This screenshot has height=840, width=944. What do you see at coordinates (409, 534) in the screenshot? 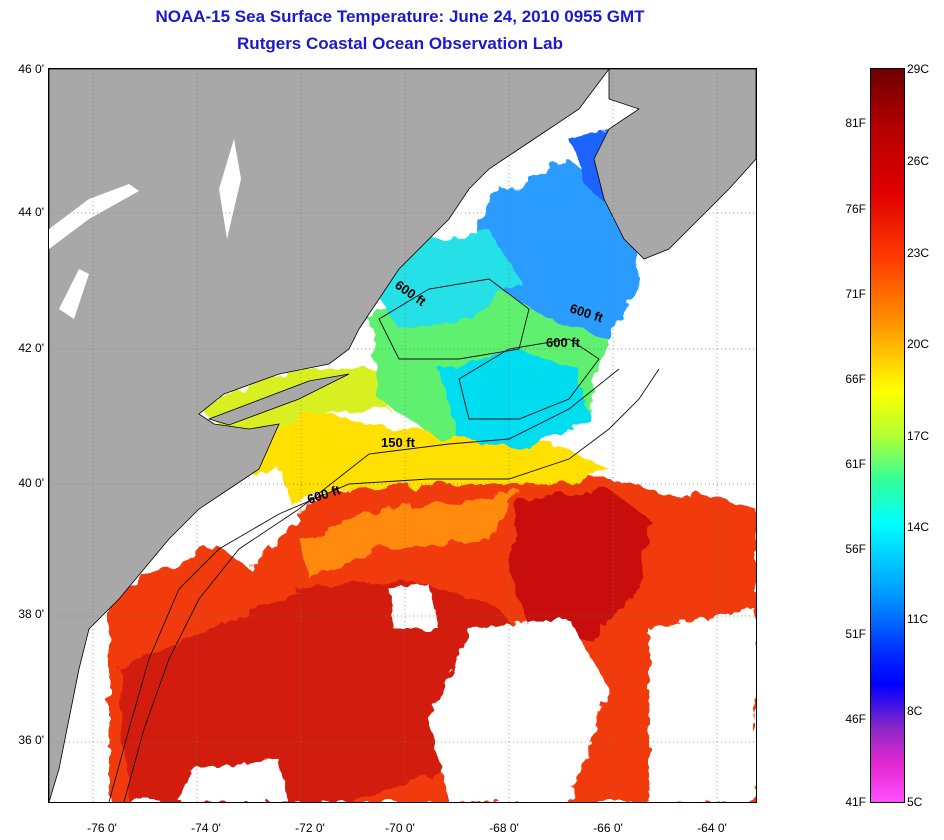
I see `orange-band` at bounding box center [409, 534].